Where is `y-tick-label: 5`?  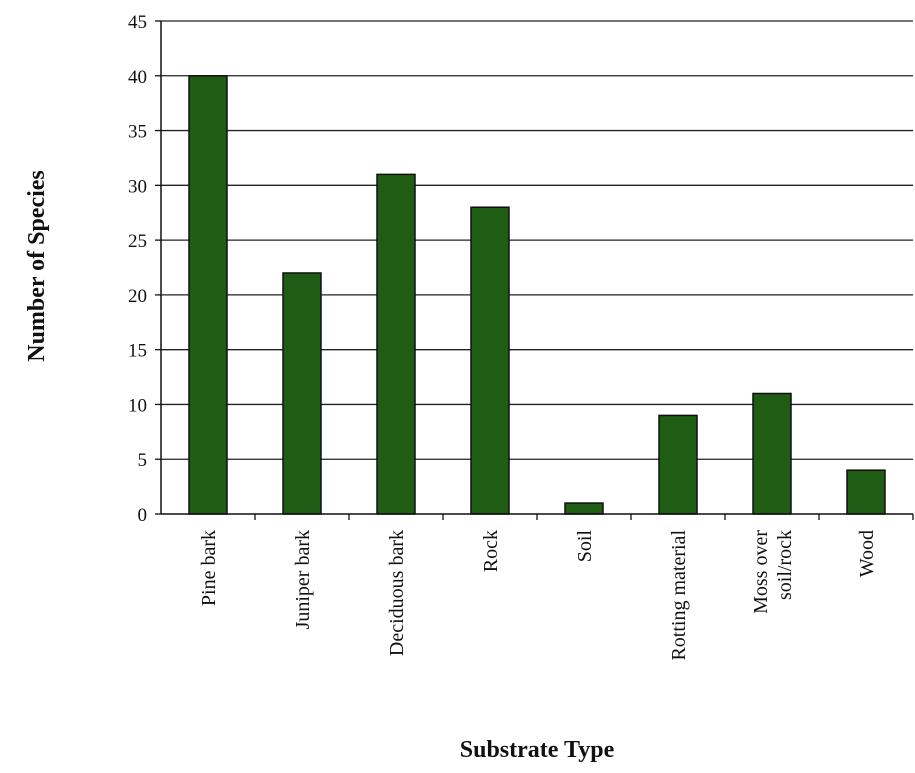
y-tick-label: 5 is located at coordinates (143, 460).